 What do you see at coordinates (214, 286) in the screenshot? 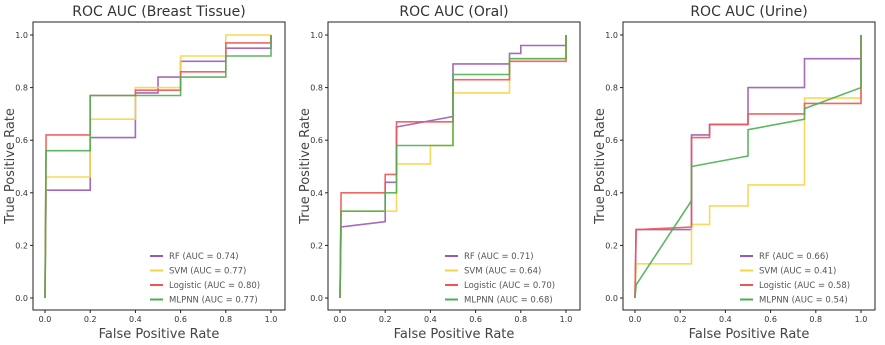
I see `legend-label-logistic: Logistic (AUC = 0.80)` at bounding box center [214, 286].